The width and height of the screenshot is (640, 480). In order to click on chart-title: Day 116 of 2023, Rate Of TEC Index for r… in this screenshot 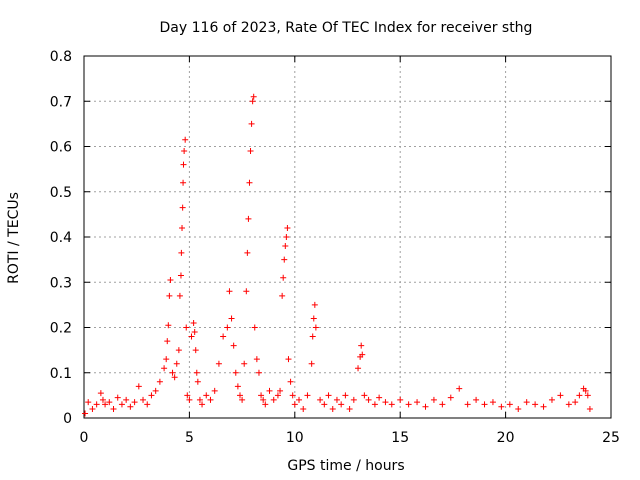, I will do `click(346, 28)`.